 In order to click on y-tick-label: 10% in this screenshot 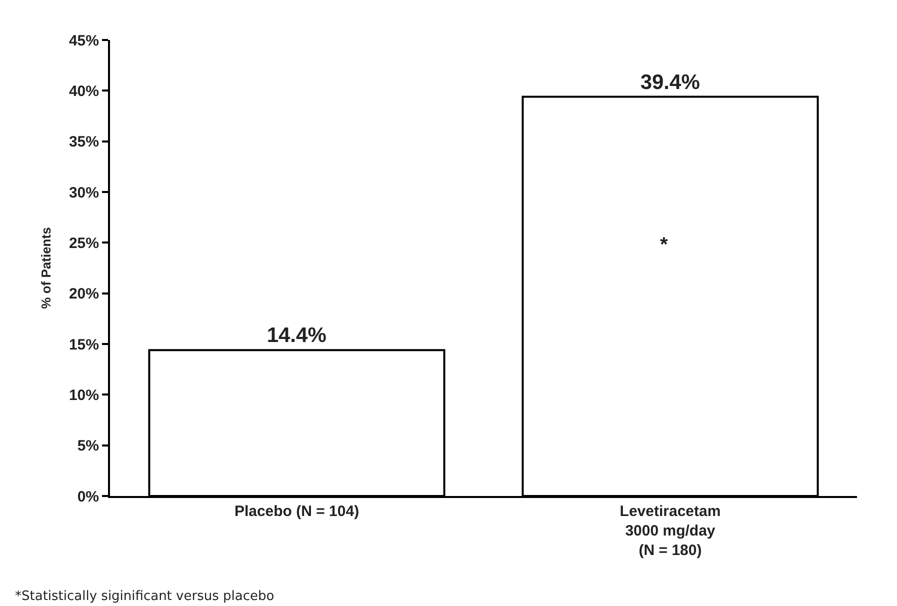, I will do `click(83, 395)`.